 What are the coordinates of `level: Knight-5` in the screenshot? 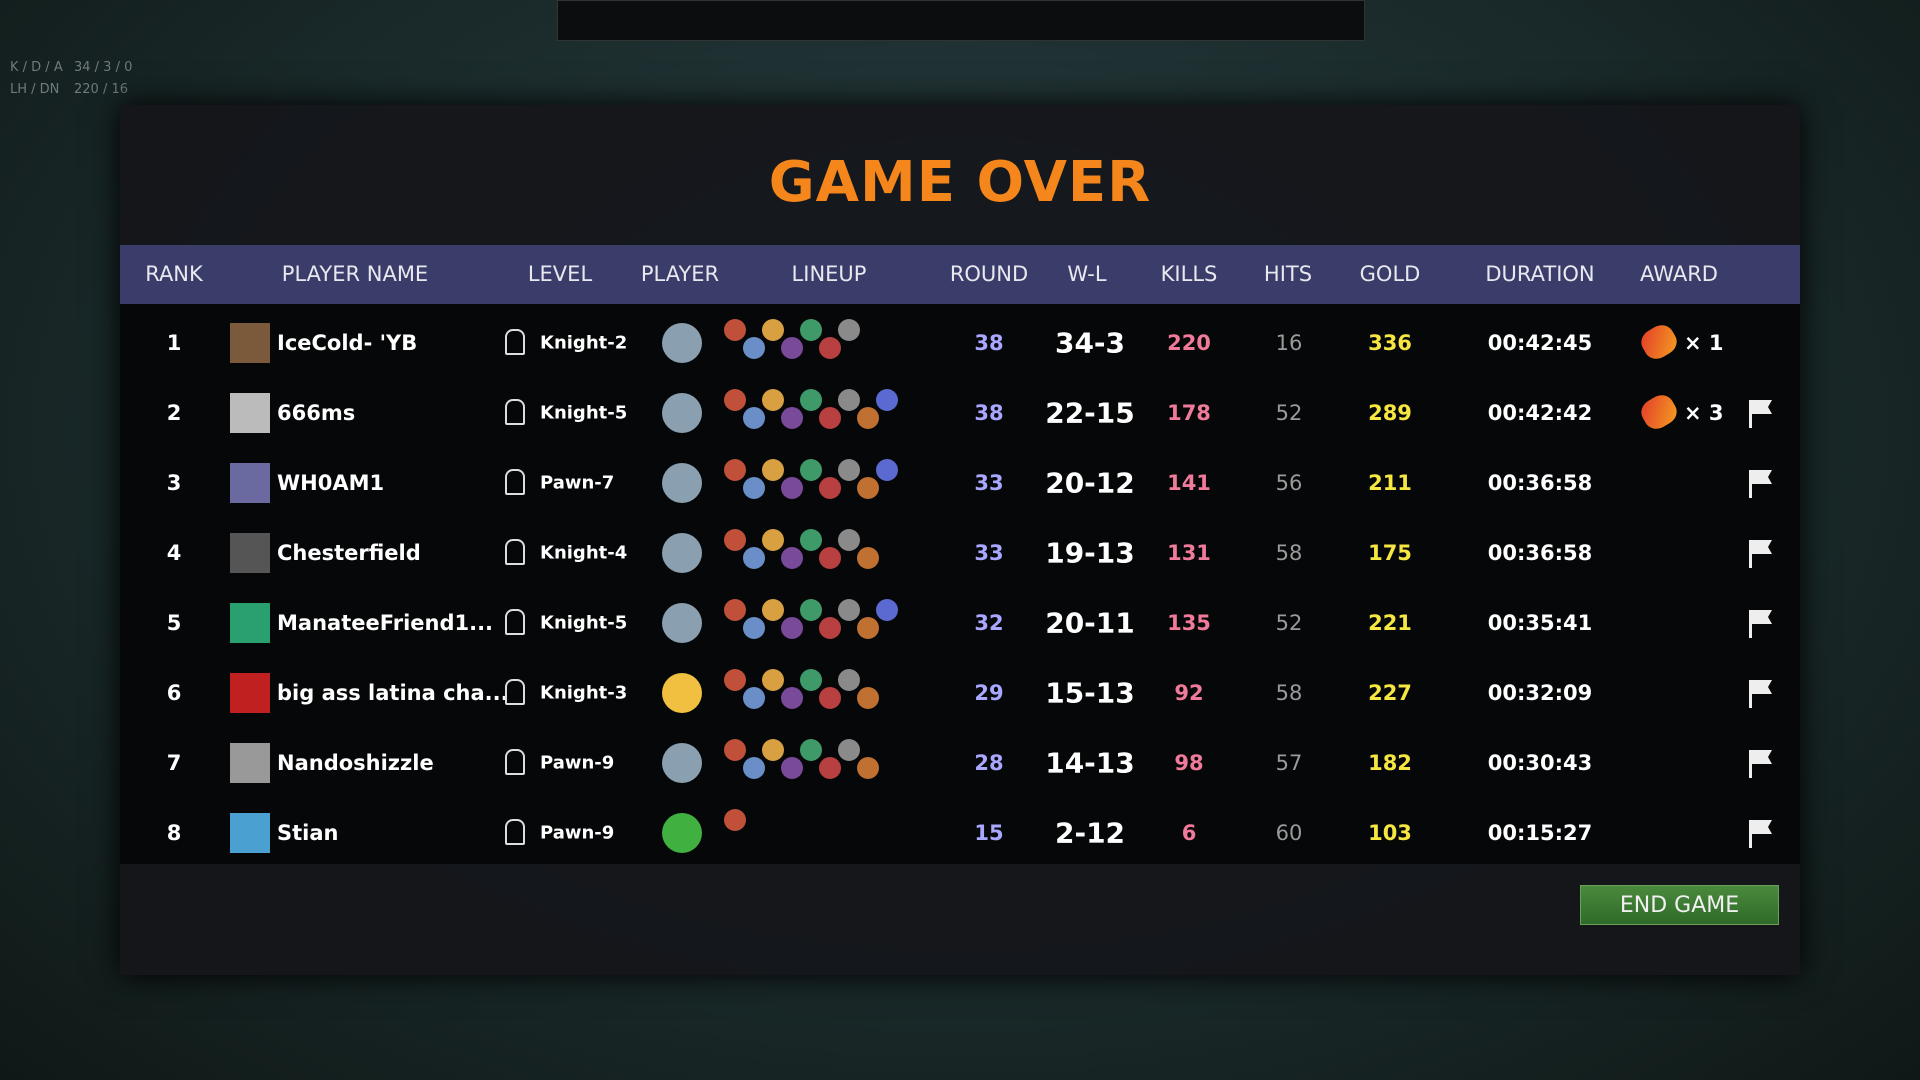 It's located at (584, 413).